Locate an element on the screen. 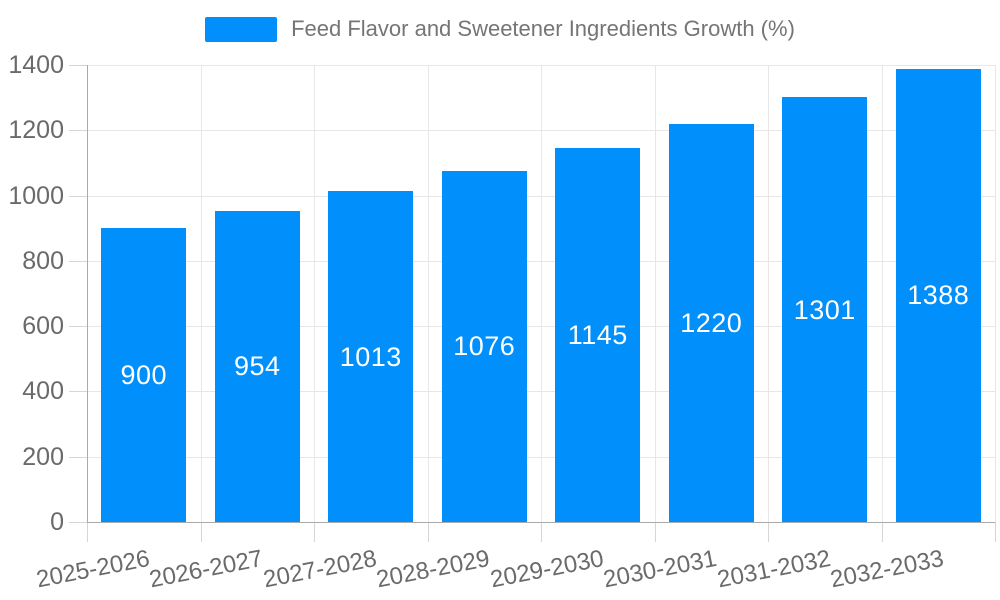 This screenshot has height=600, width=1000. x-tick-label: 2028-2029 is located at coordinates (433, 569).